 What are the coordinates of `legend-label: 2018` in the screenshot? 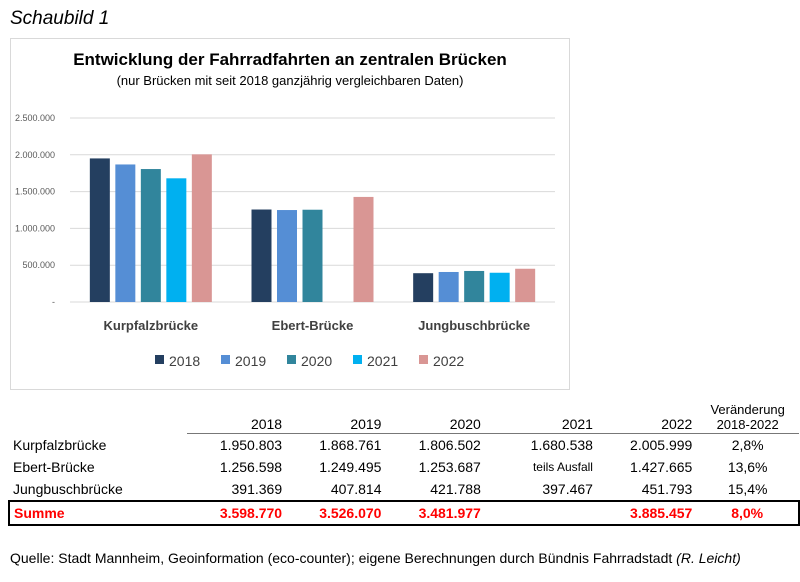 It's located at (184, 361).